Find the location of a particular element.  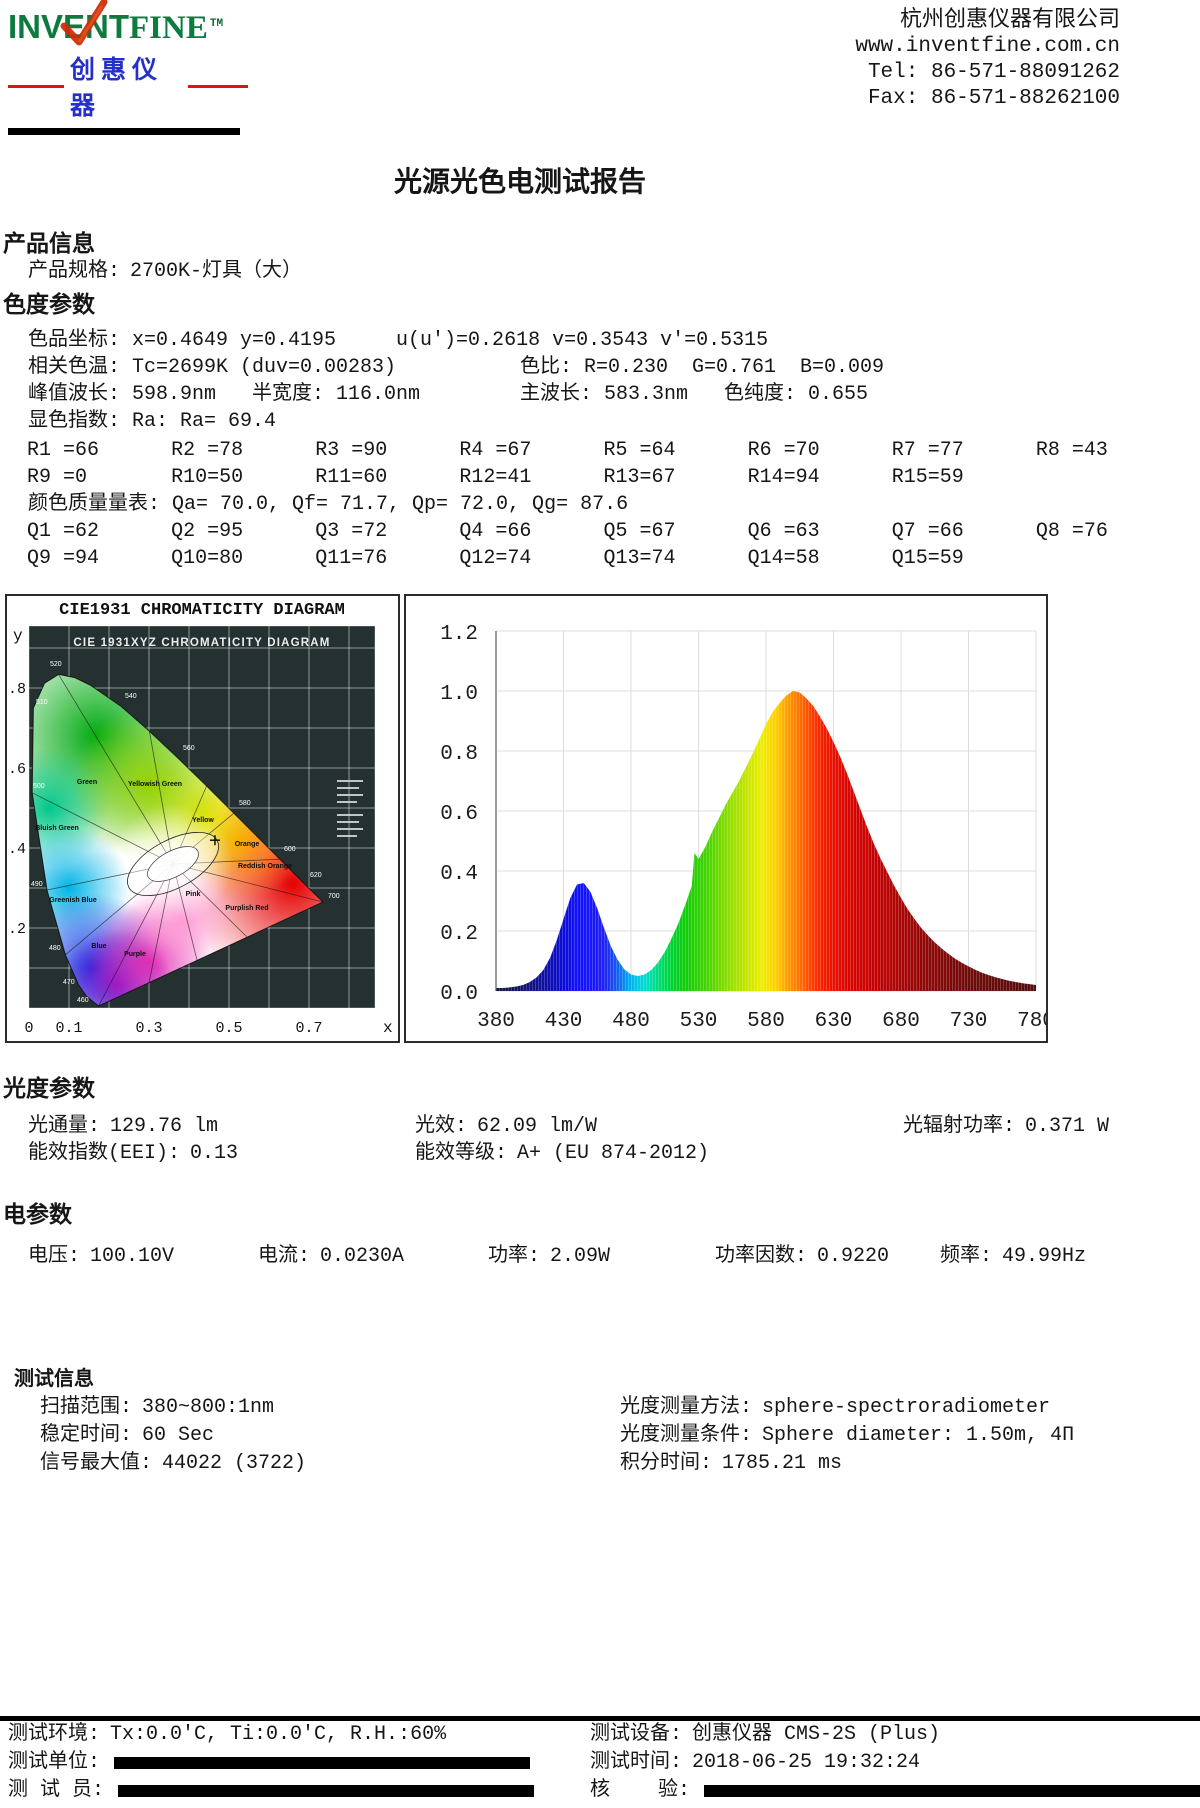

test-info-item: 积分时间: 1785.21 ms is located at coordinates (731, 1463).